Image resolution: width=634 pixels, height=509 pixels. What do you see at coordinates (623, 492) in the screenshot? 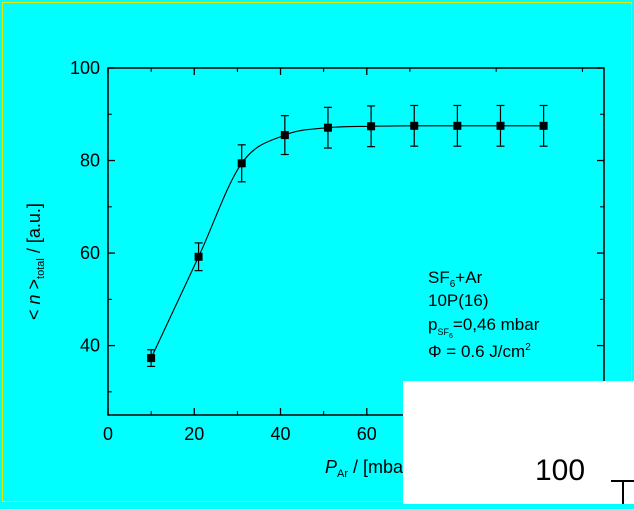
I see `overlay-axis-line` at bounding box center [623, 492].